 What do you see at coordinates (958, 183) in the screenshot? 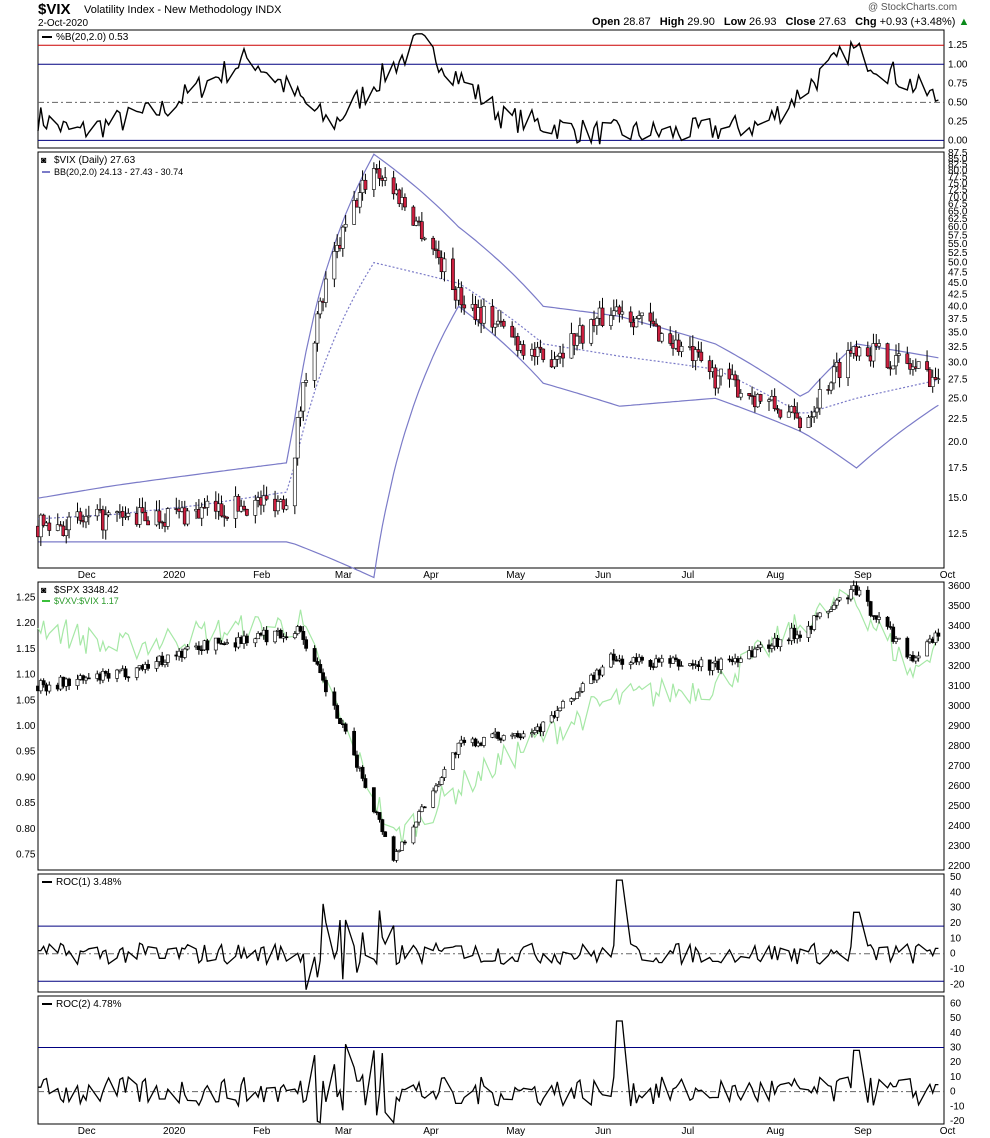
I see `y-tick-label: 75.0` at bounding box center [958, 183].